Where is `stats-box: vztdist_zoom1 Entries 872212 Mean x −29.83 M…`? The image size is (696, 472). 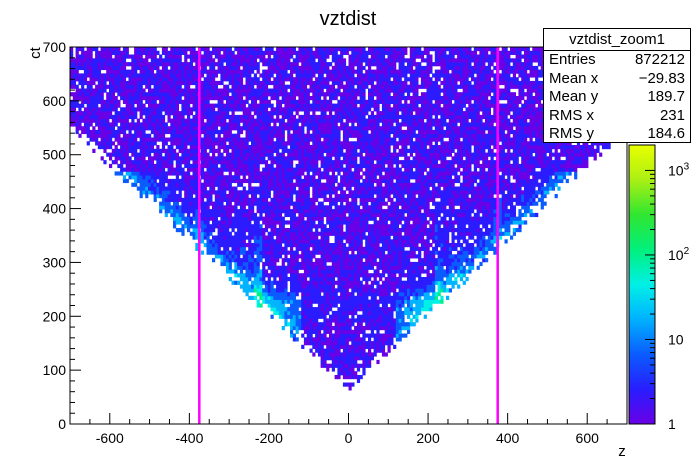 stats-box: vztdist_zoom1 Entries 872212 Mean x −29.83 M… is located at coordinates (617, 85).